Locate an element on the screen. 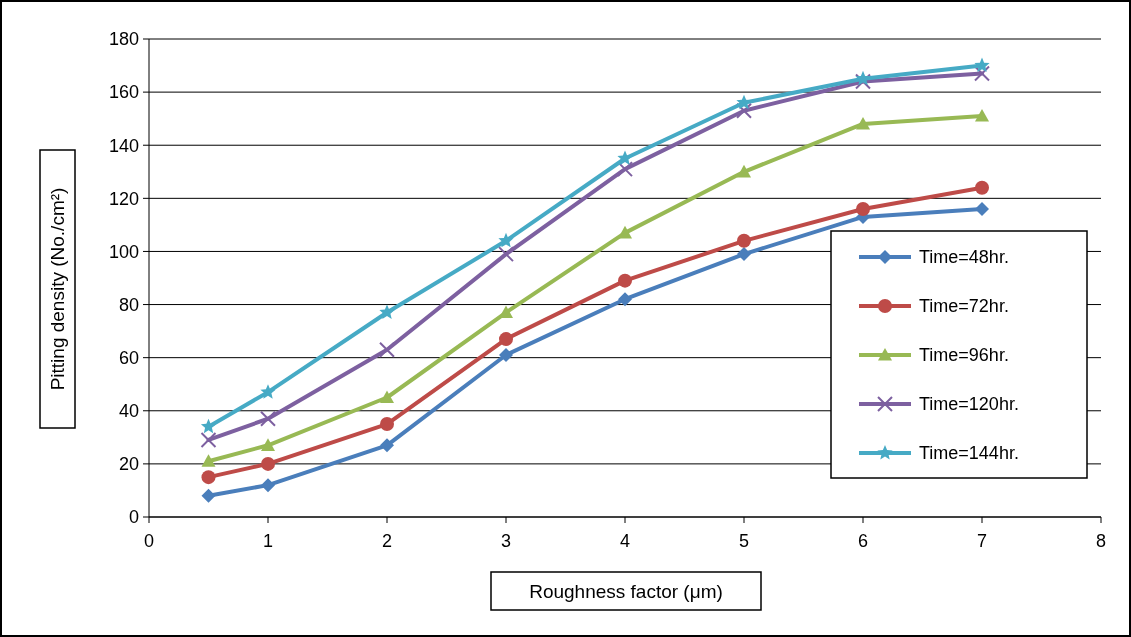  y-tick-label: 180 is located at coordinates (123, 39).